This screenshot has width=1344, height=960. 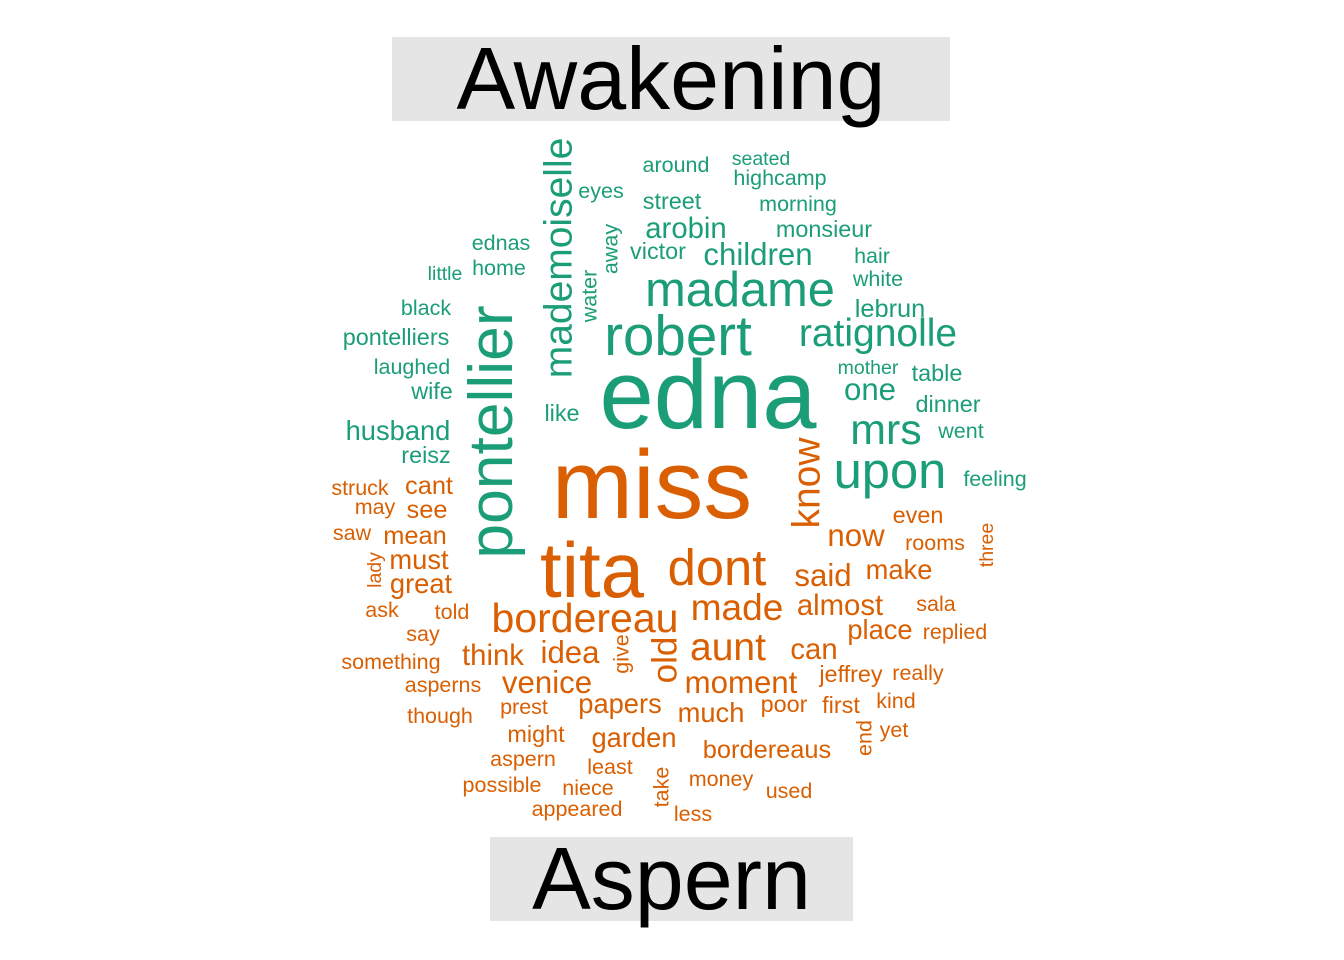 What do you see at coordinates (721, 779) in the screenshot?
I see `word-money: money` at bounding box center [721, 779].